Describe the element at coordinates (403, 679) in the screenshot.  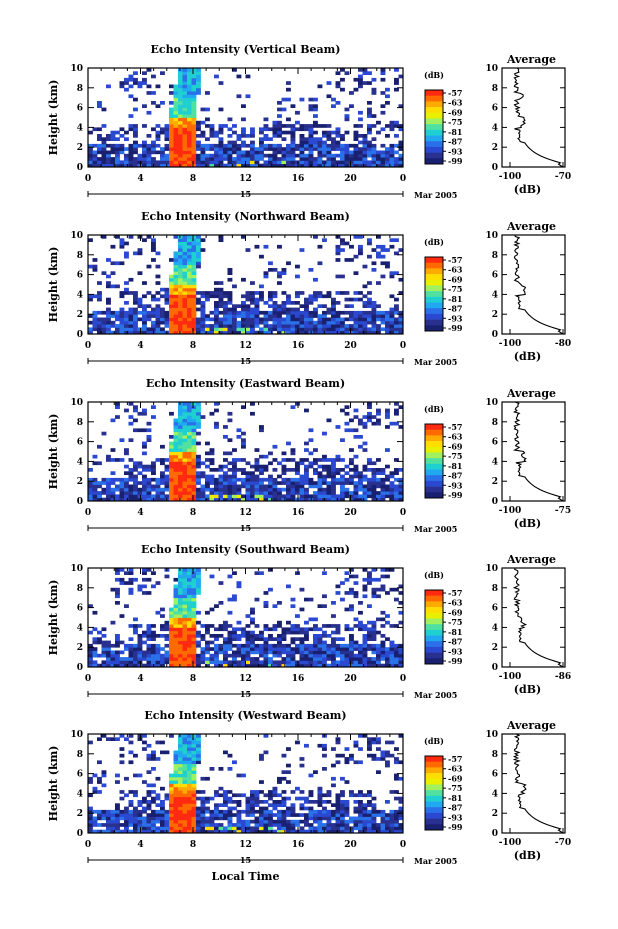
I see `x-tick-label: 0` at that location.